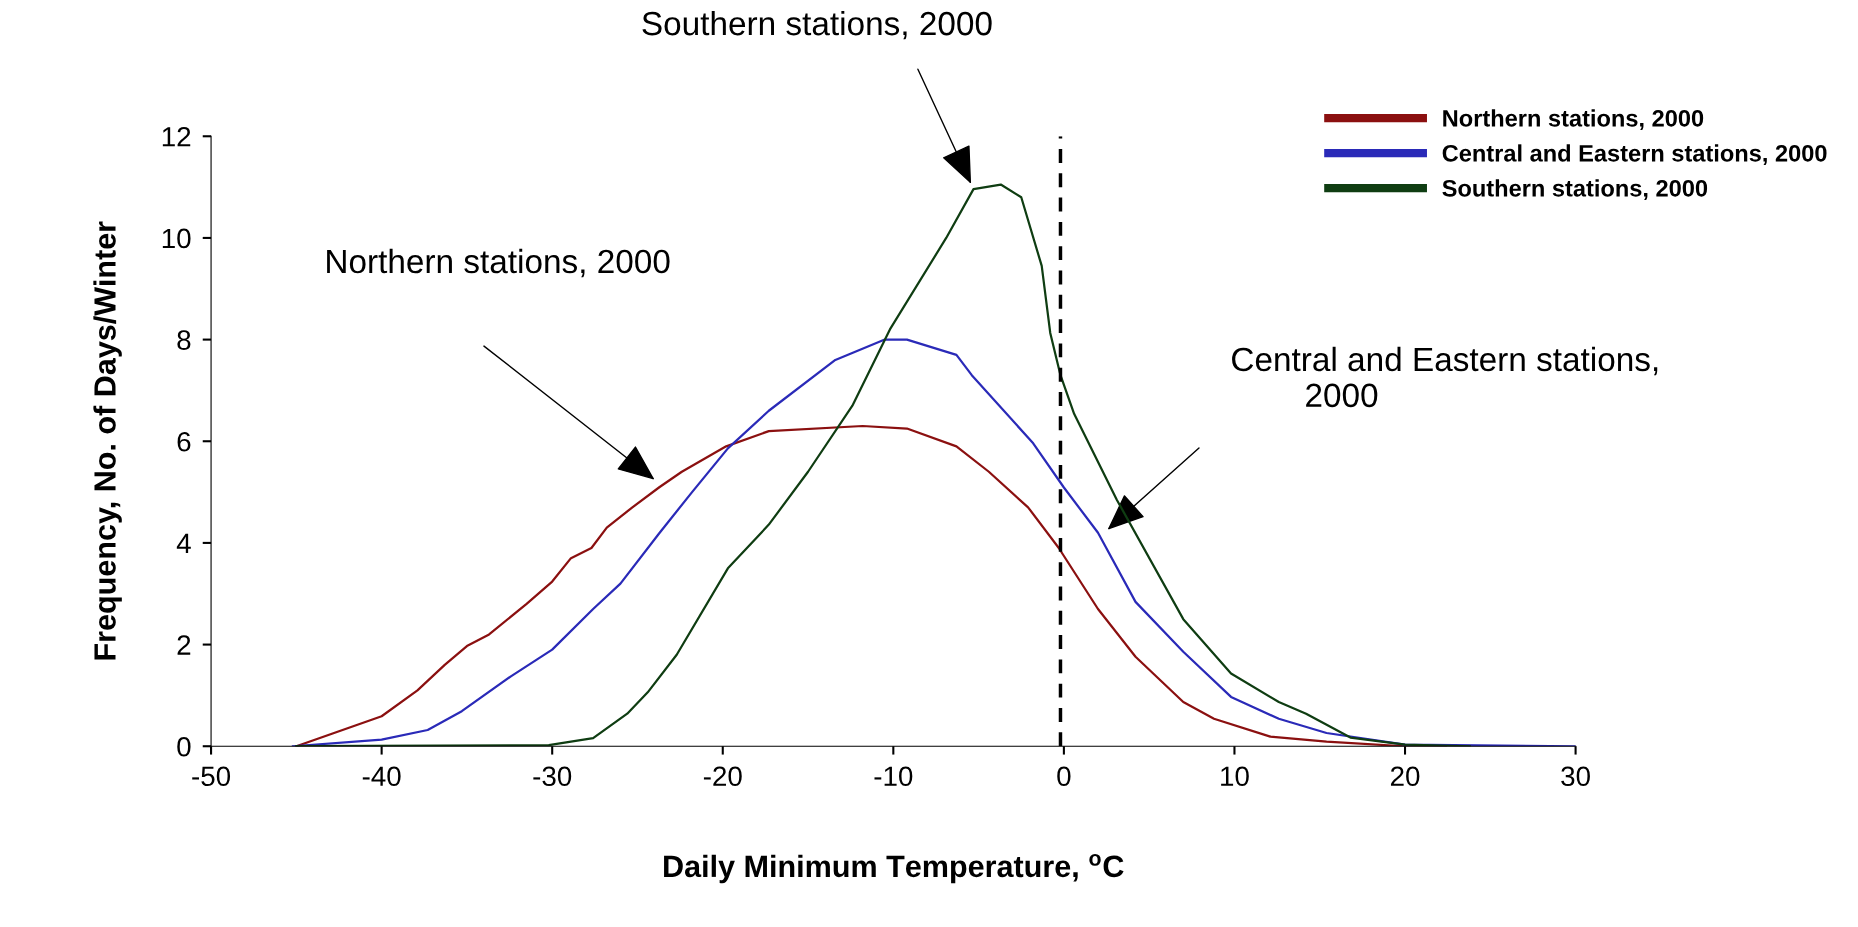  I want to click on y-tick-label: 12, so click(176, 136).